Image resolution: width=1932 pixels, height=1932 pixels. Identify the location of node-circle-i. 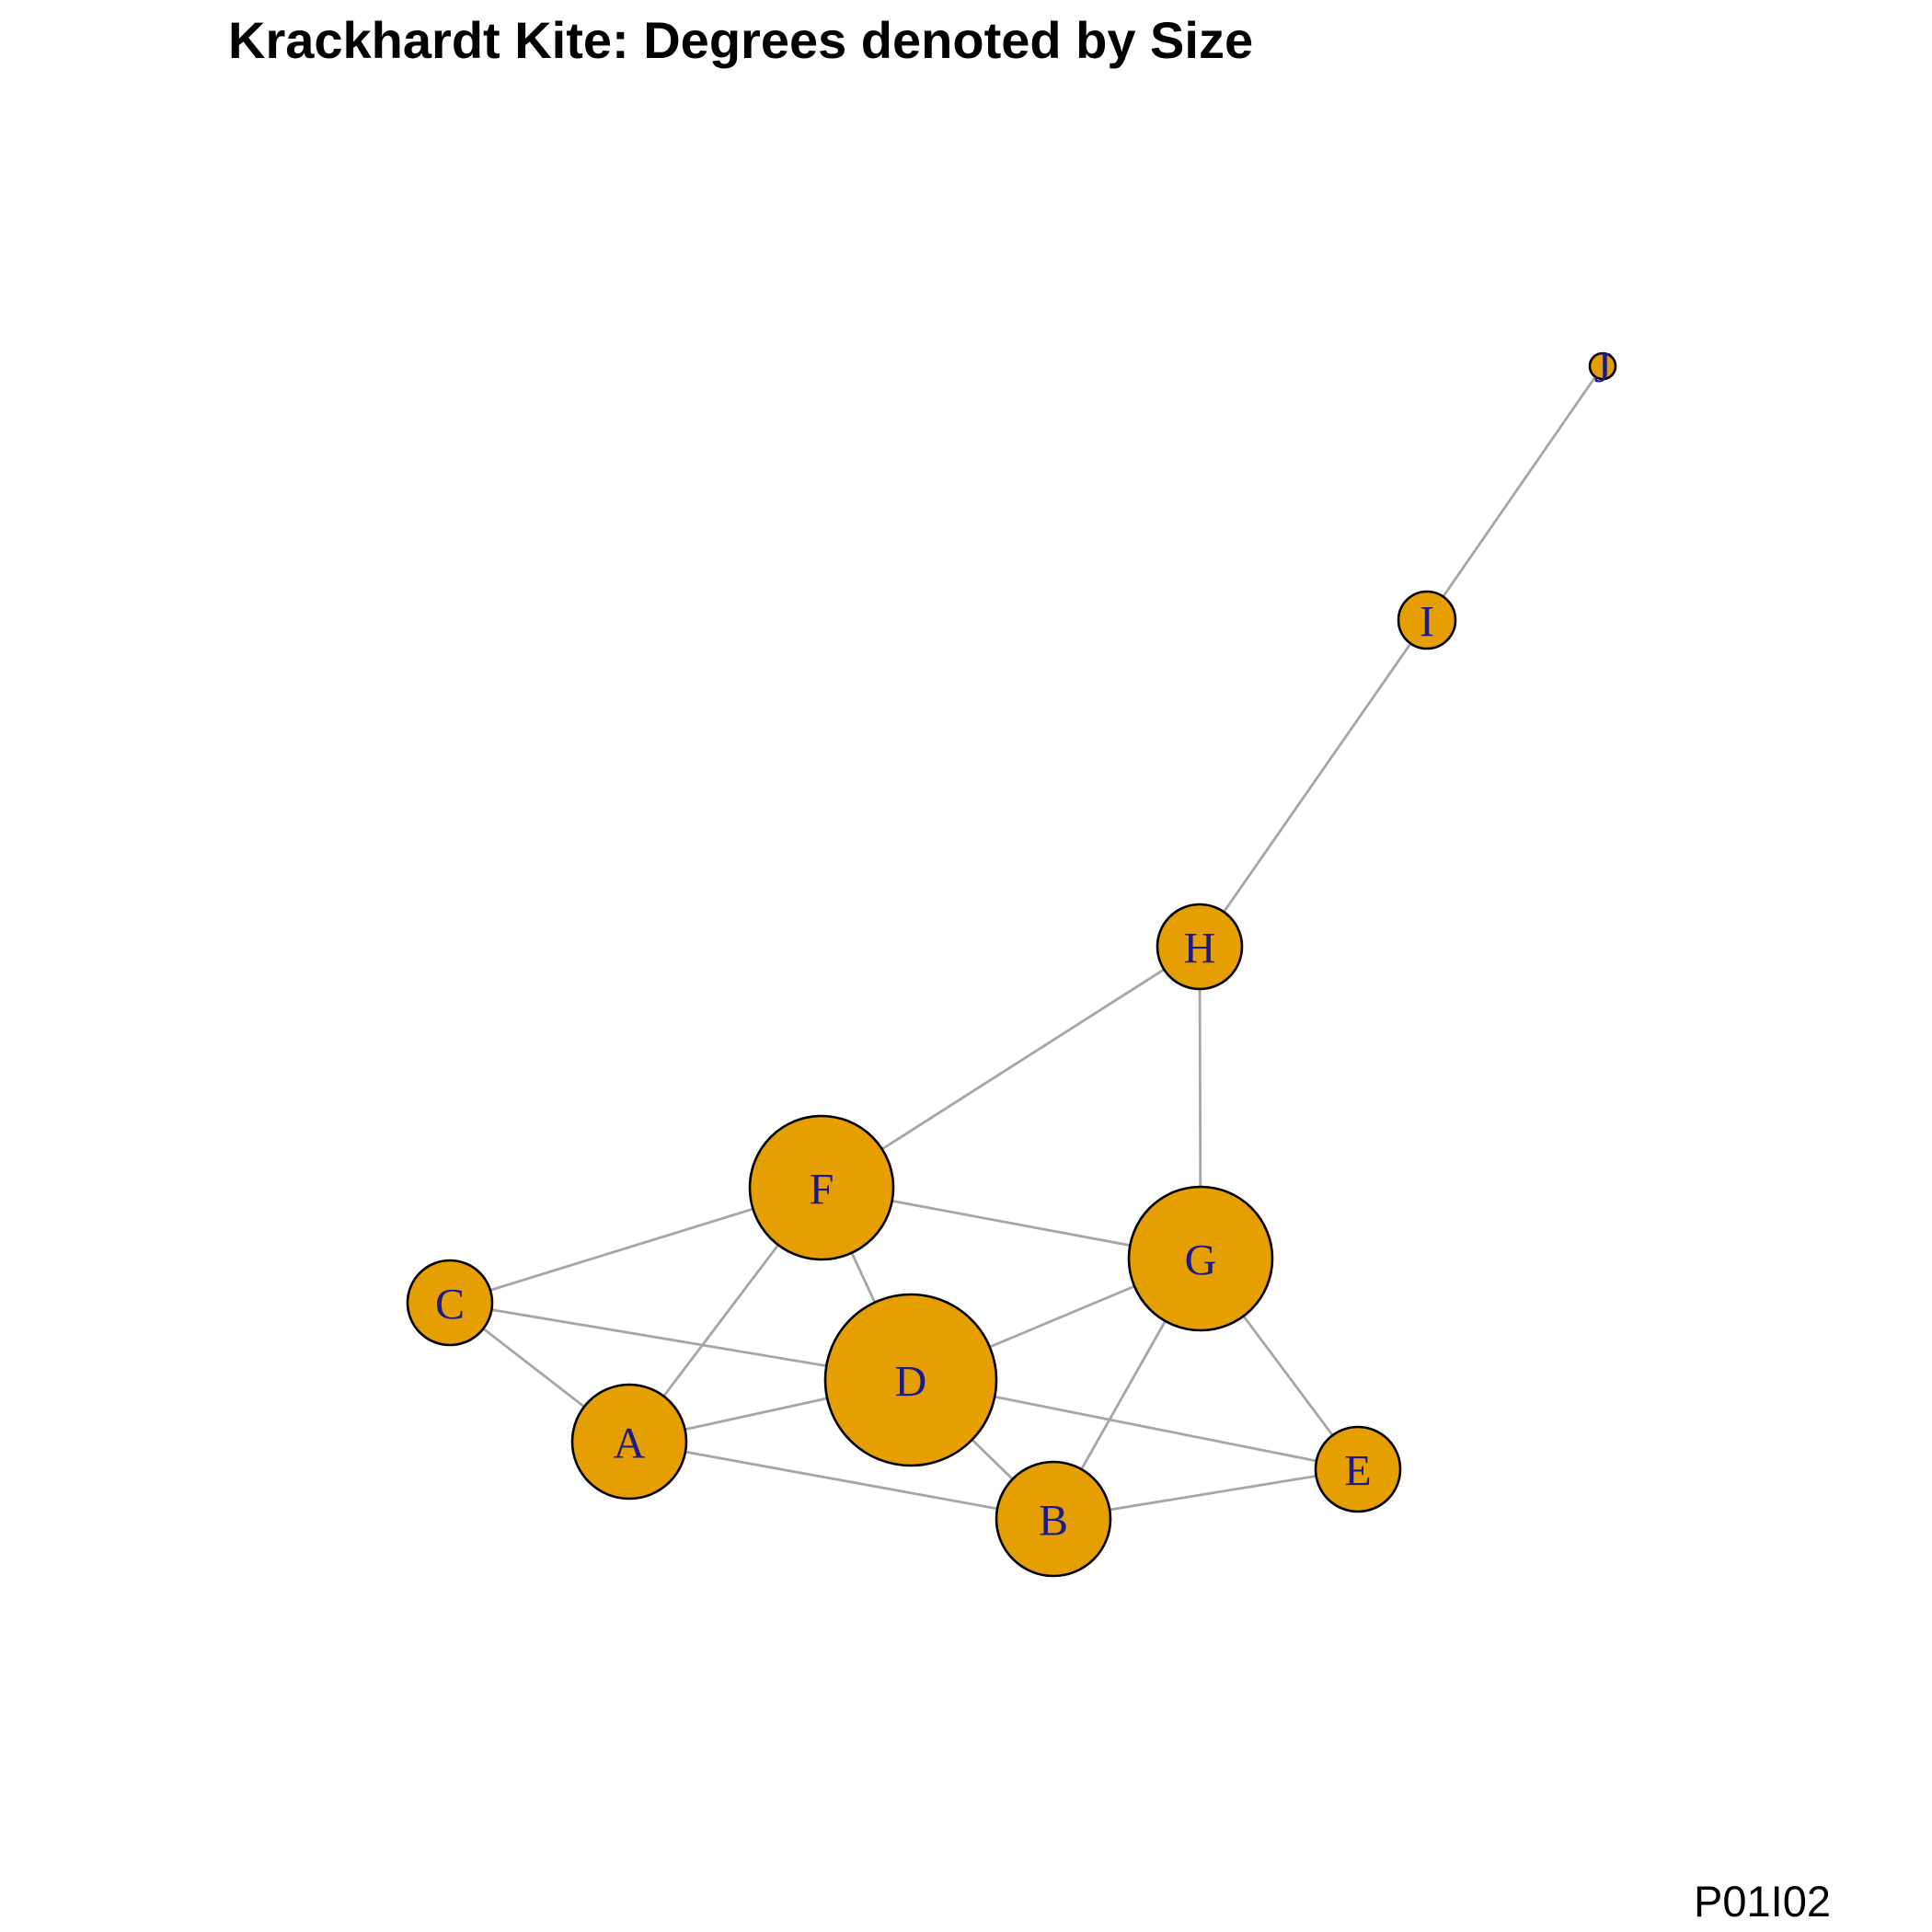
(1427, 620).